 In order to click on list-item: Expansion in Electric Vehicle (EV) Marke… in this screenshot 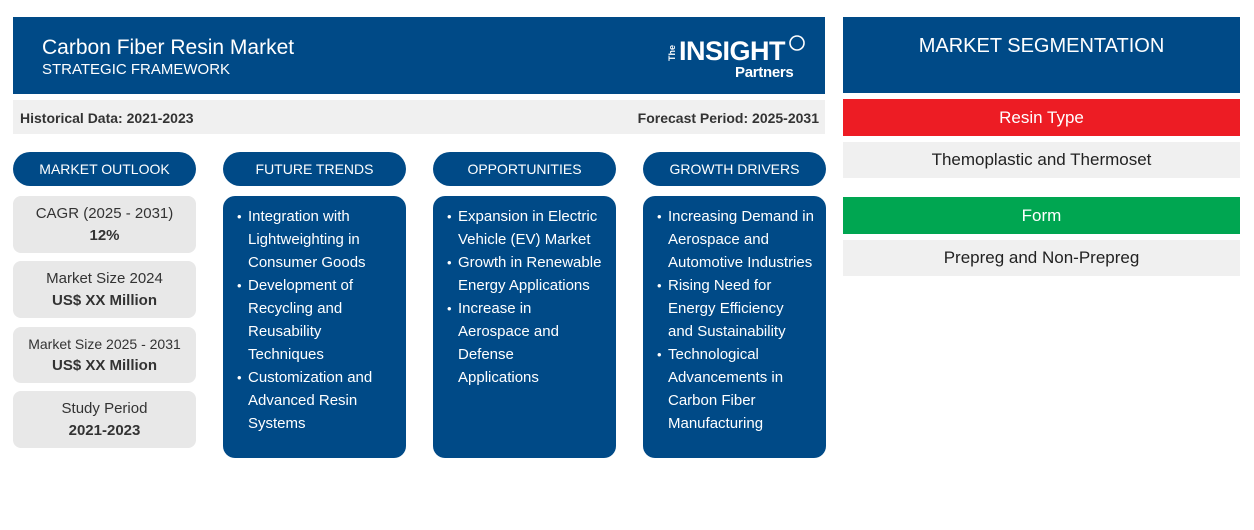, I will do `click(528, 228)`.